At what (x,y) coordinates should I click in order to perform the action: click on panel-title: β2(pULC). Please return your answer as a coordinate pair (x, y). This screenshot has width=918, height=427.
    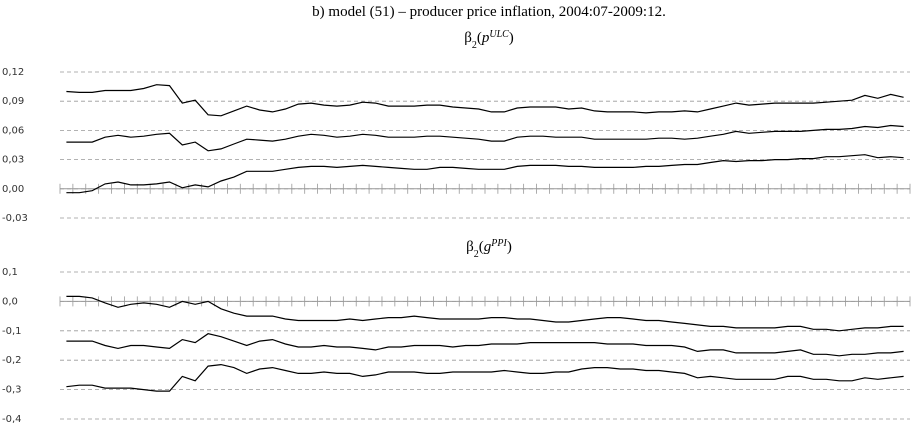
    Looking at the image, I should click on (489, 40).